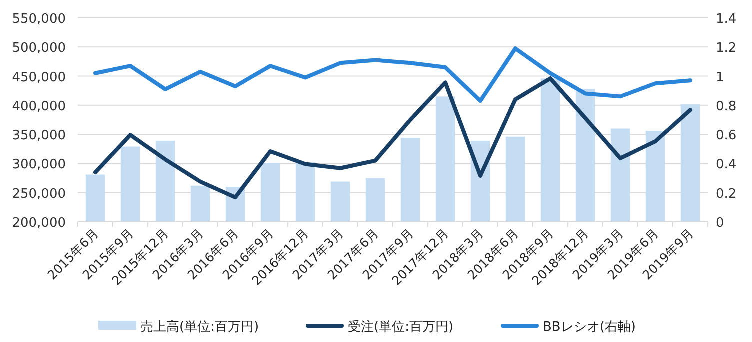 Image resolution: width=752 pixels, height=342 pixels. What do you see at coordinates (726, 165) in the screenshot?
I see `y2-tick-label: 0.4` at bounding box center [726, 165].